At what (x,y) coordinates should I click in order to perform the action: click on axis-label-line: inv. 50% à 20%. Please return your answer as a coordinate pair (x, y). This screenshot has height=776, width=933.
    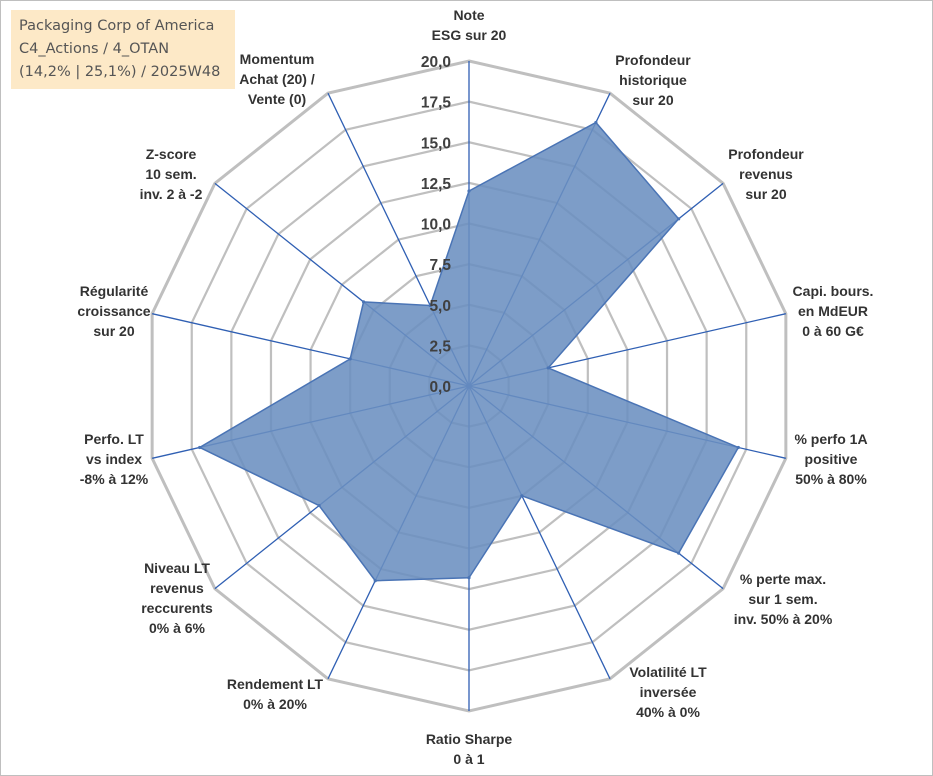
    Looking at the image, I should click on (783, 619).